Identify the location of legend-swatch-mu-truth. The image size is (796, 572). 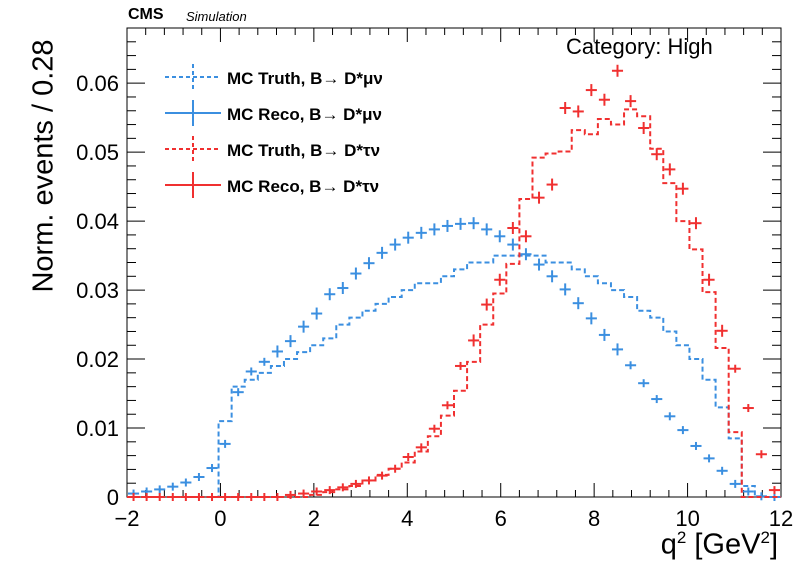
(193, 77).